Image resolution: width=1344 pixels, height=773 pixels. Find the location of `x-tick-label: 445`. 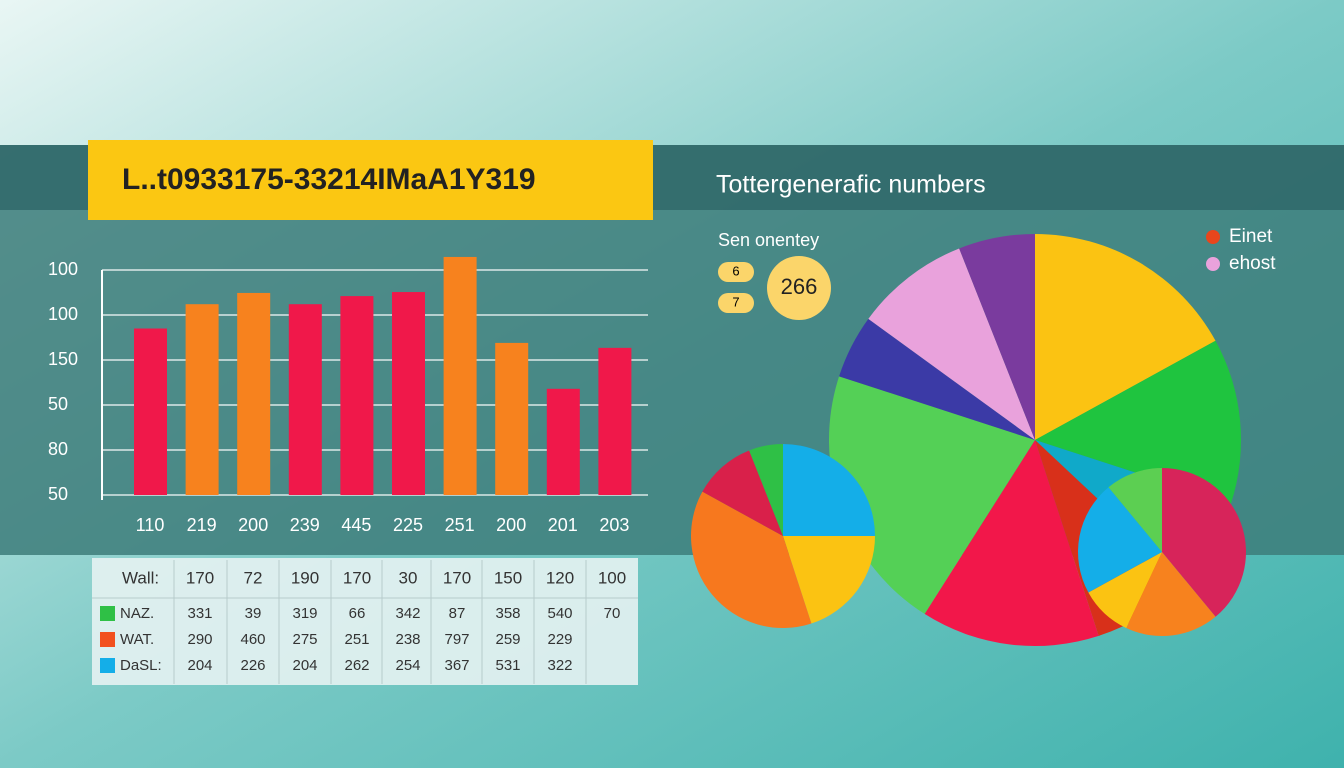

x-tick-label: 445 is located at coordinates (356, 525).